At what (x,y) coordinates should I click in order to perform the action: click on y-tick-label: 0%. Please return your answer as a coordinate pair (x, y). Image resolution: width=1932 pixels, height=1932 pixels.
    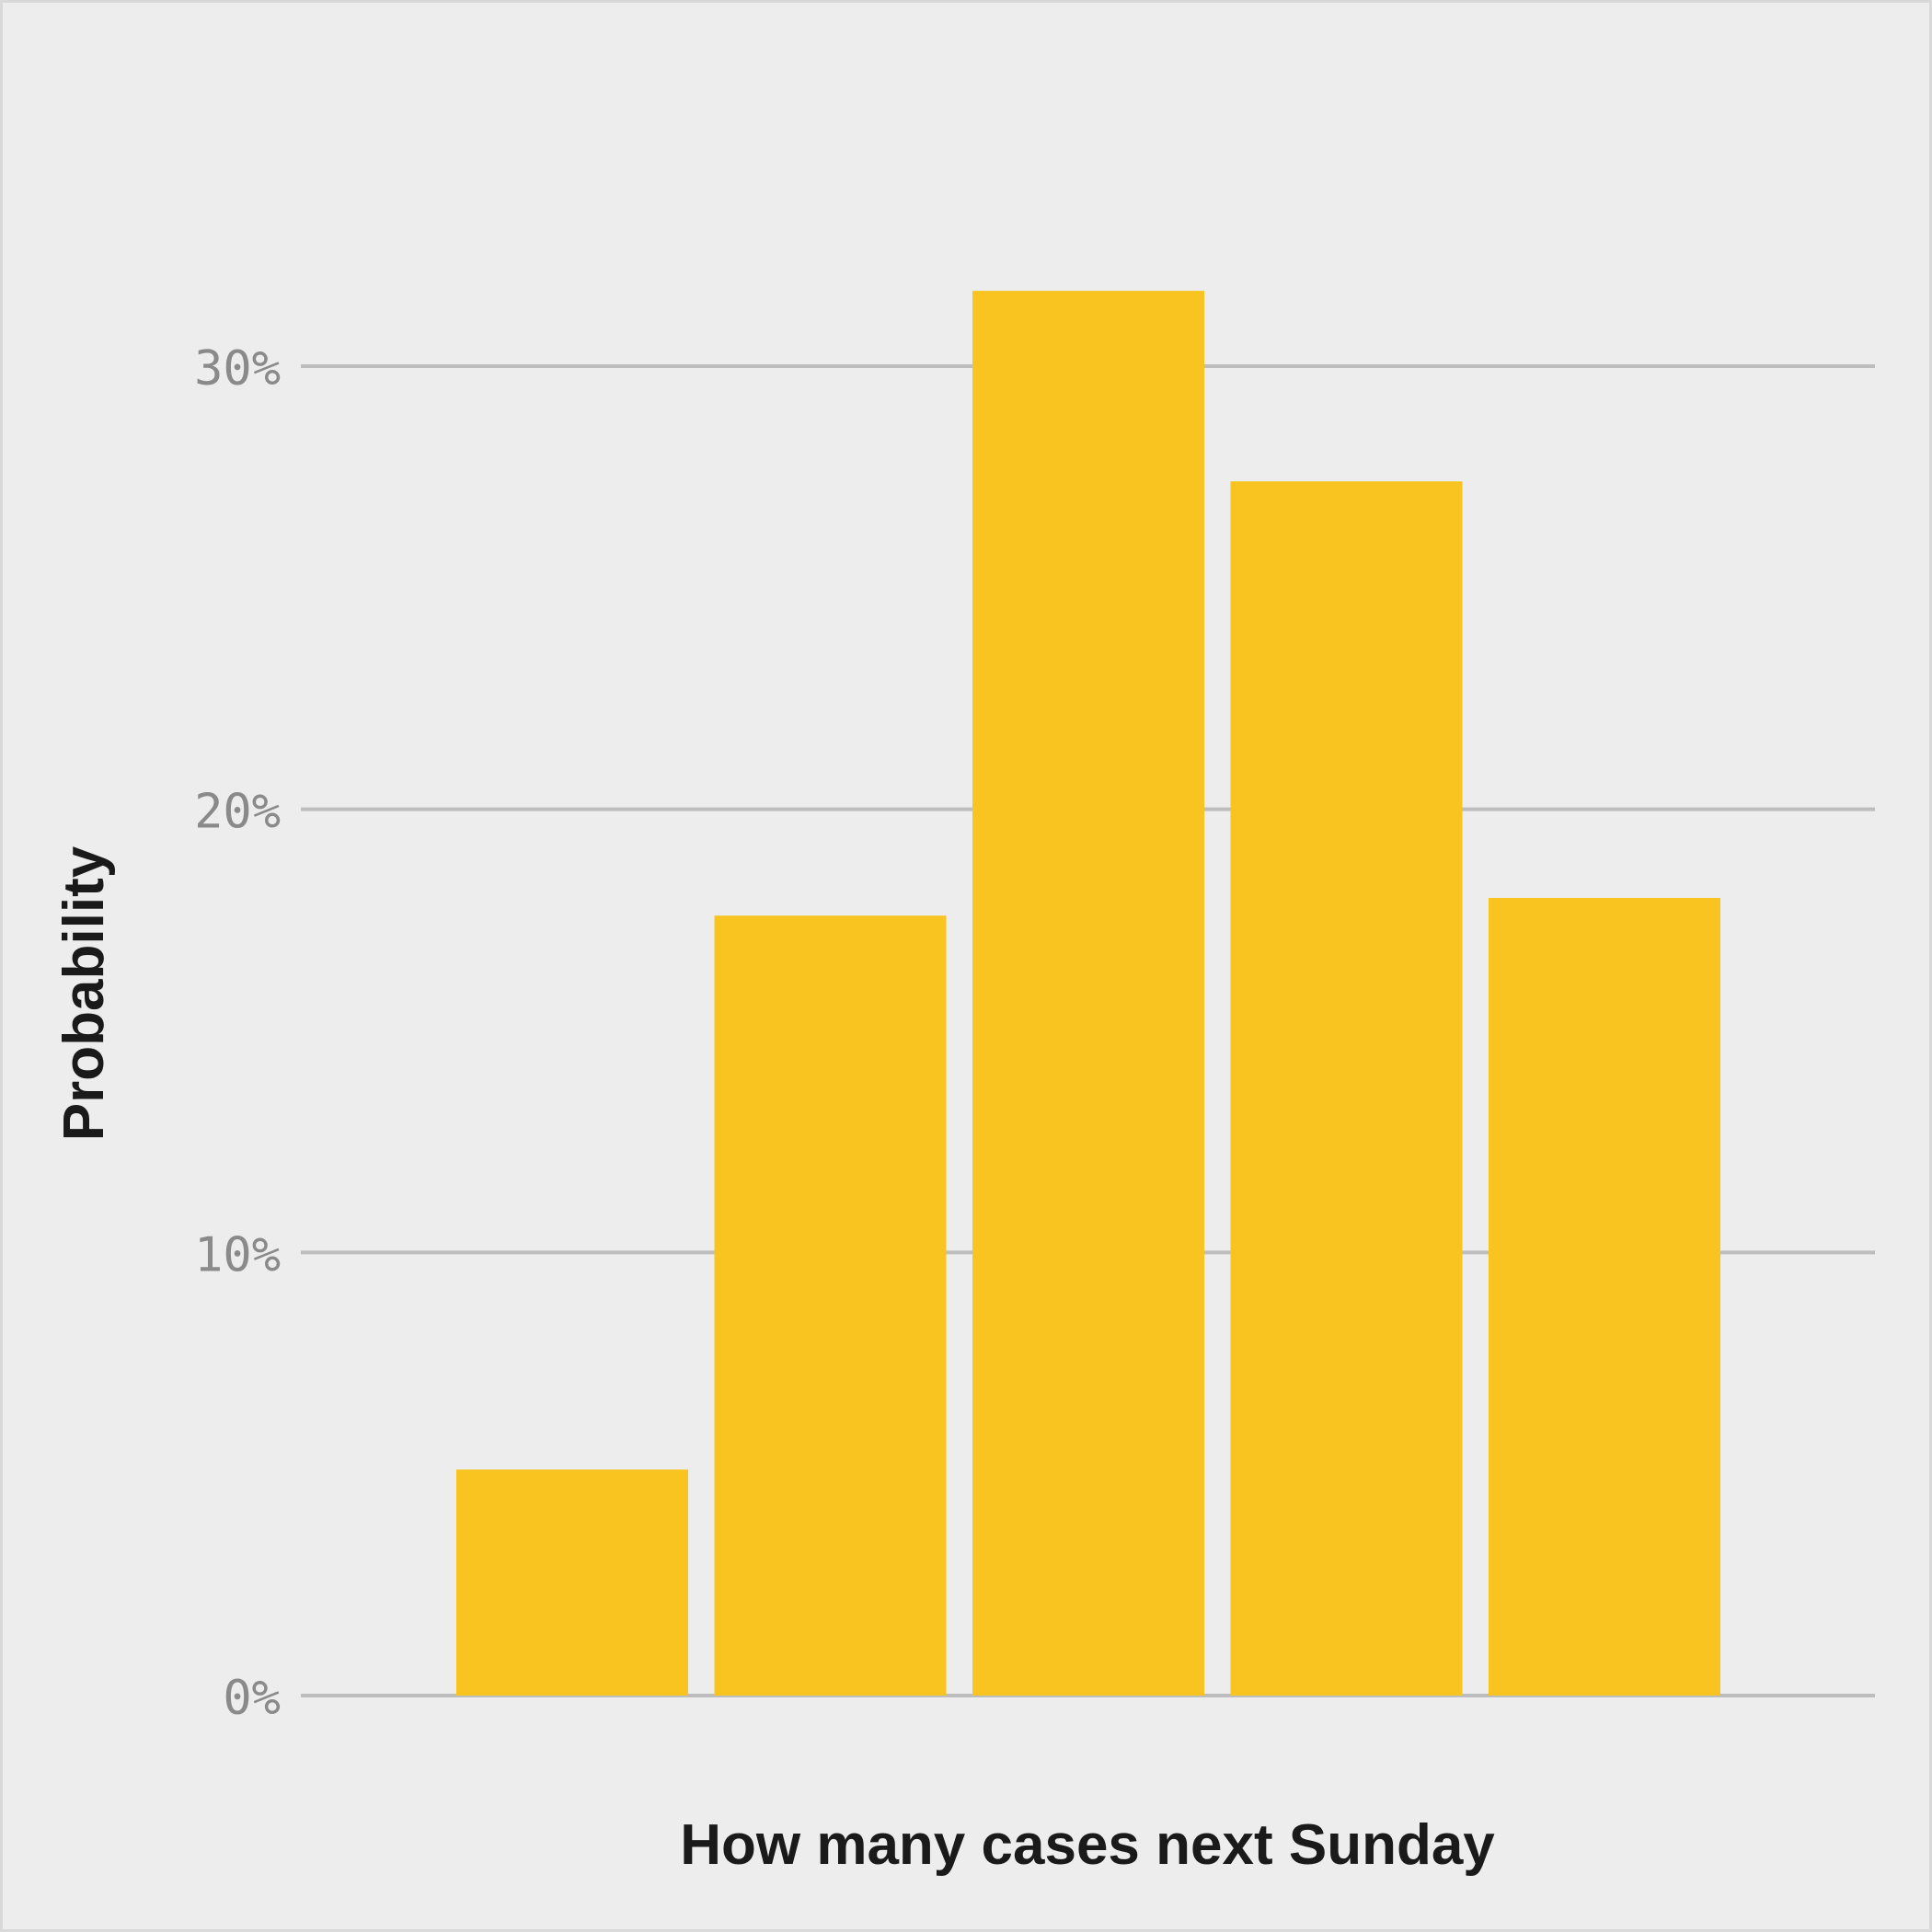
    Looking at the image, I should click on (252, 1698).